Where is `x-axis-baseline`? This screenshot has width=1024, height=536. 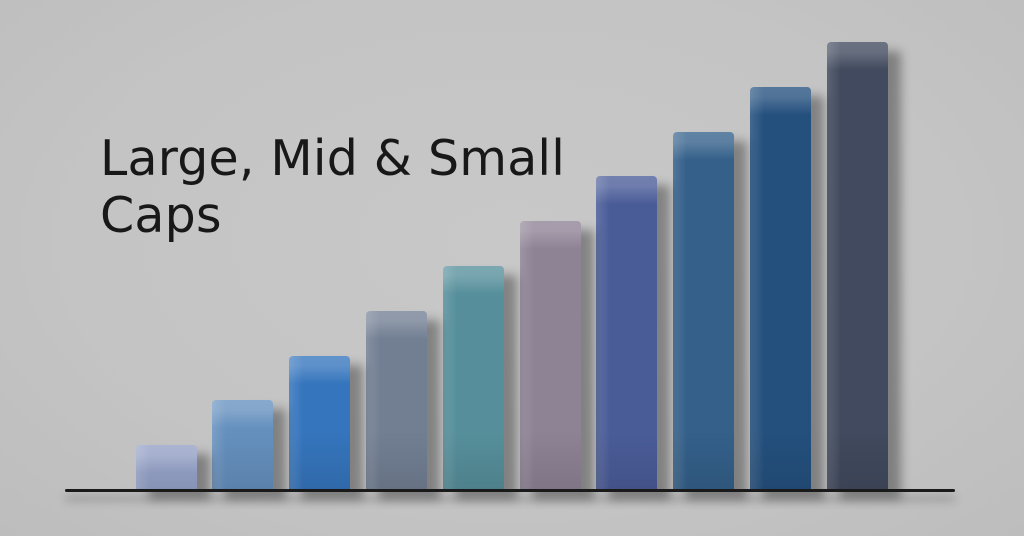
x-axis-baseline is located at coordinates (510, 490).